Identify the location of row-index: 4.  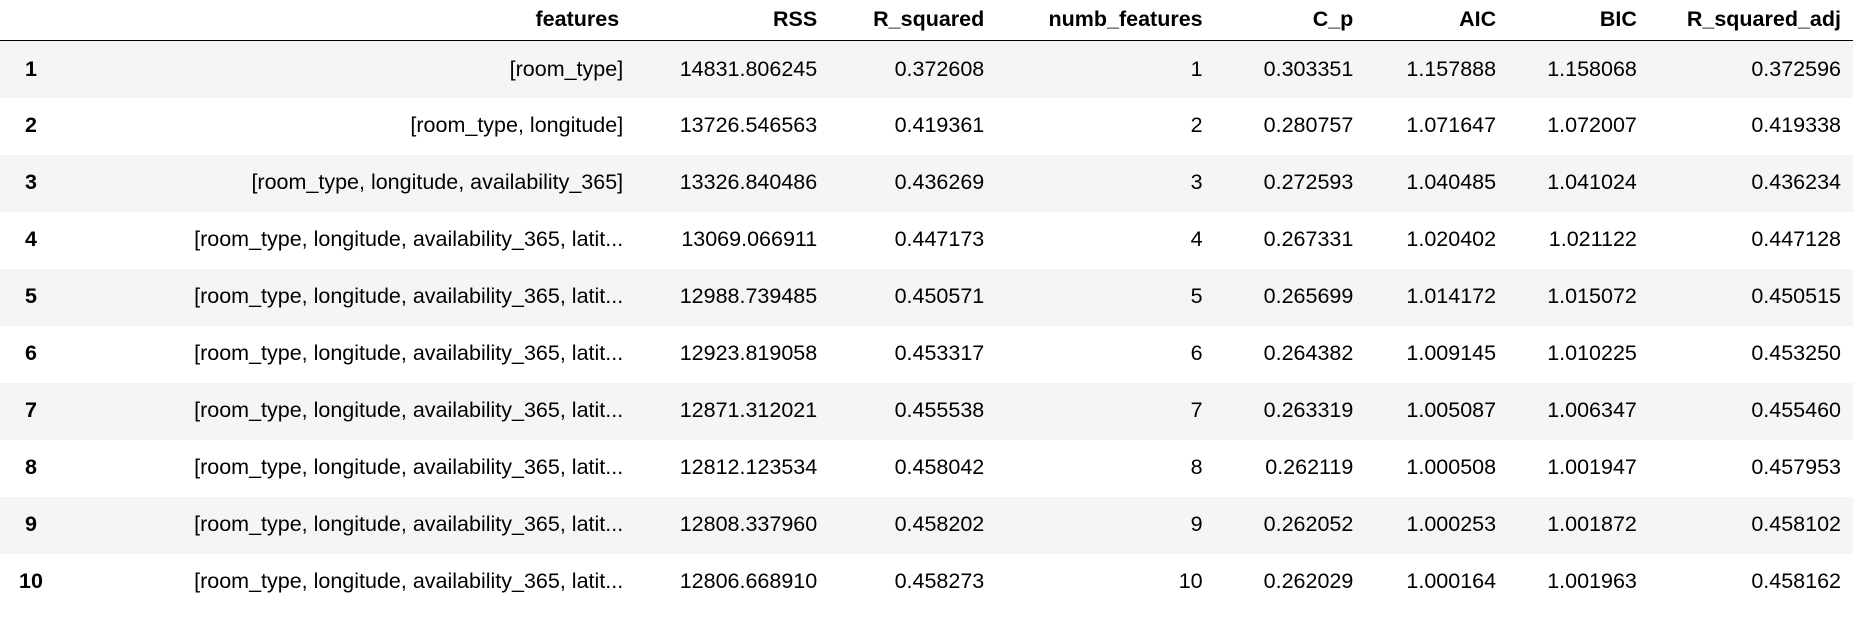
(31, 239).